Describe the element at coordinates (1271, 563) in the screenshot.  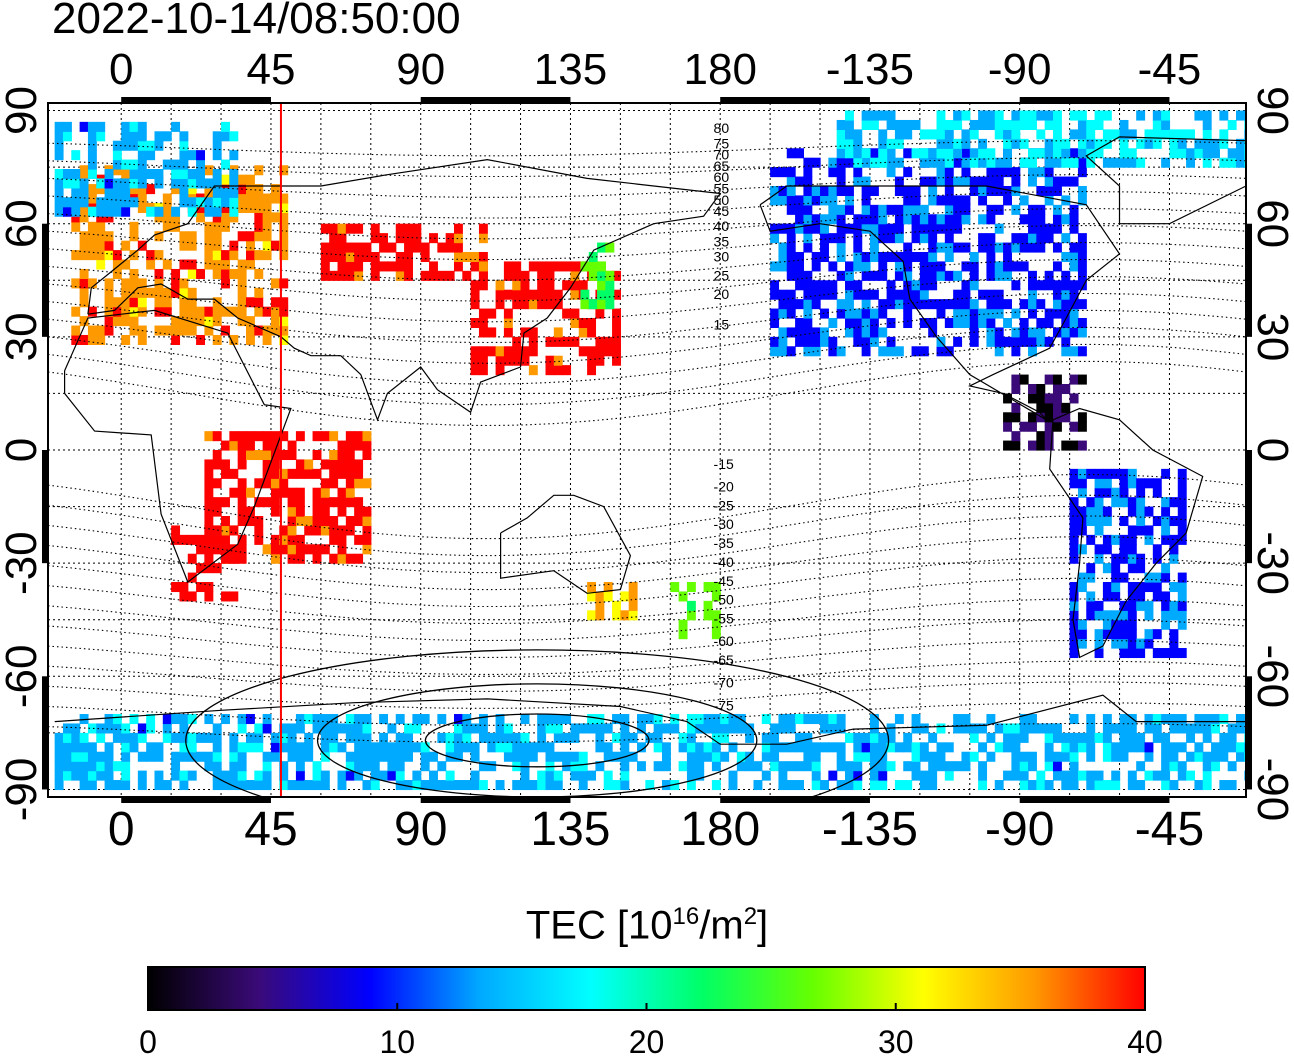
I see `lat-tick-right: -30` at that location.